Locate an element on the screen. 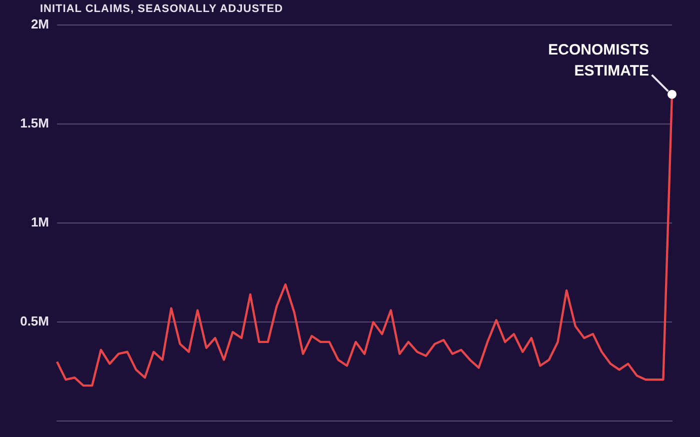 The image size is (700, 437). chart-subtitle: INITIAL CLAIMS, SEASONALLY ADJUSTED is located at coordinates (162, 9).